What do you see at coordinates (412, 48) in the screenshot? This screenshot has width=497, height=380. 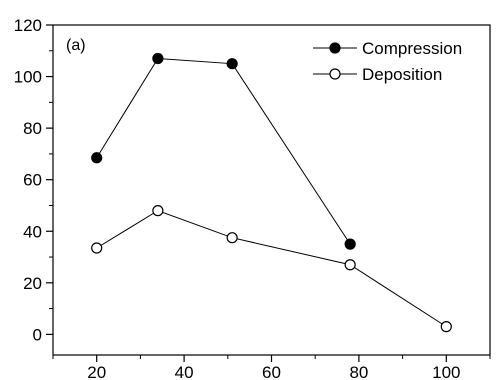 I see `legend-label-compression: Compression` at bounding box center [412, 48].